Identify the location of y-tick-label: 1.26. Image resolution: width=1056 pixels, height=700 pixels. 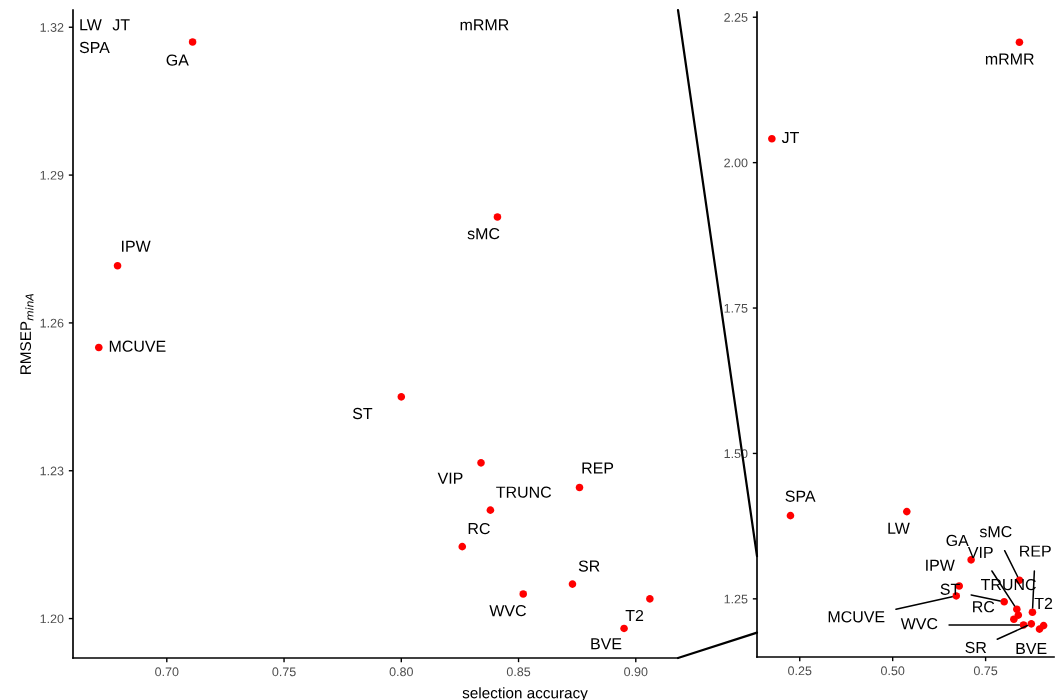
(52, 323).